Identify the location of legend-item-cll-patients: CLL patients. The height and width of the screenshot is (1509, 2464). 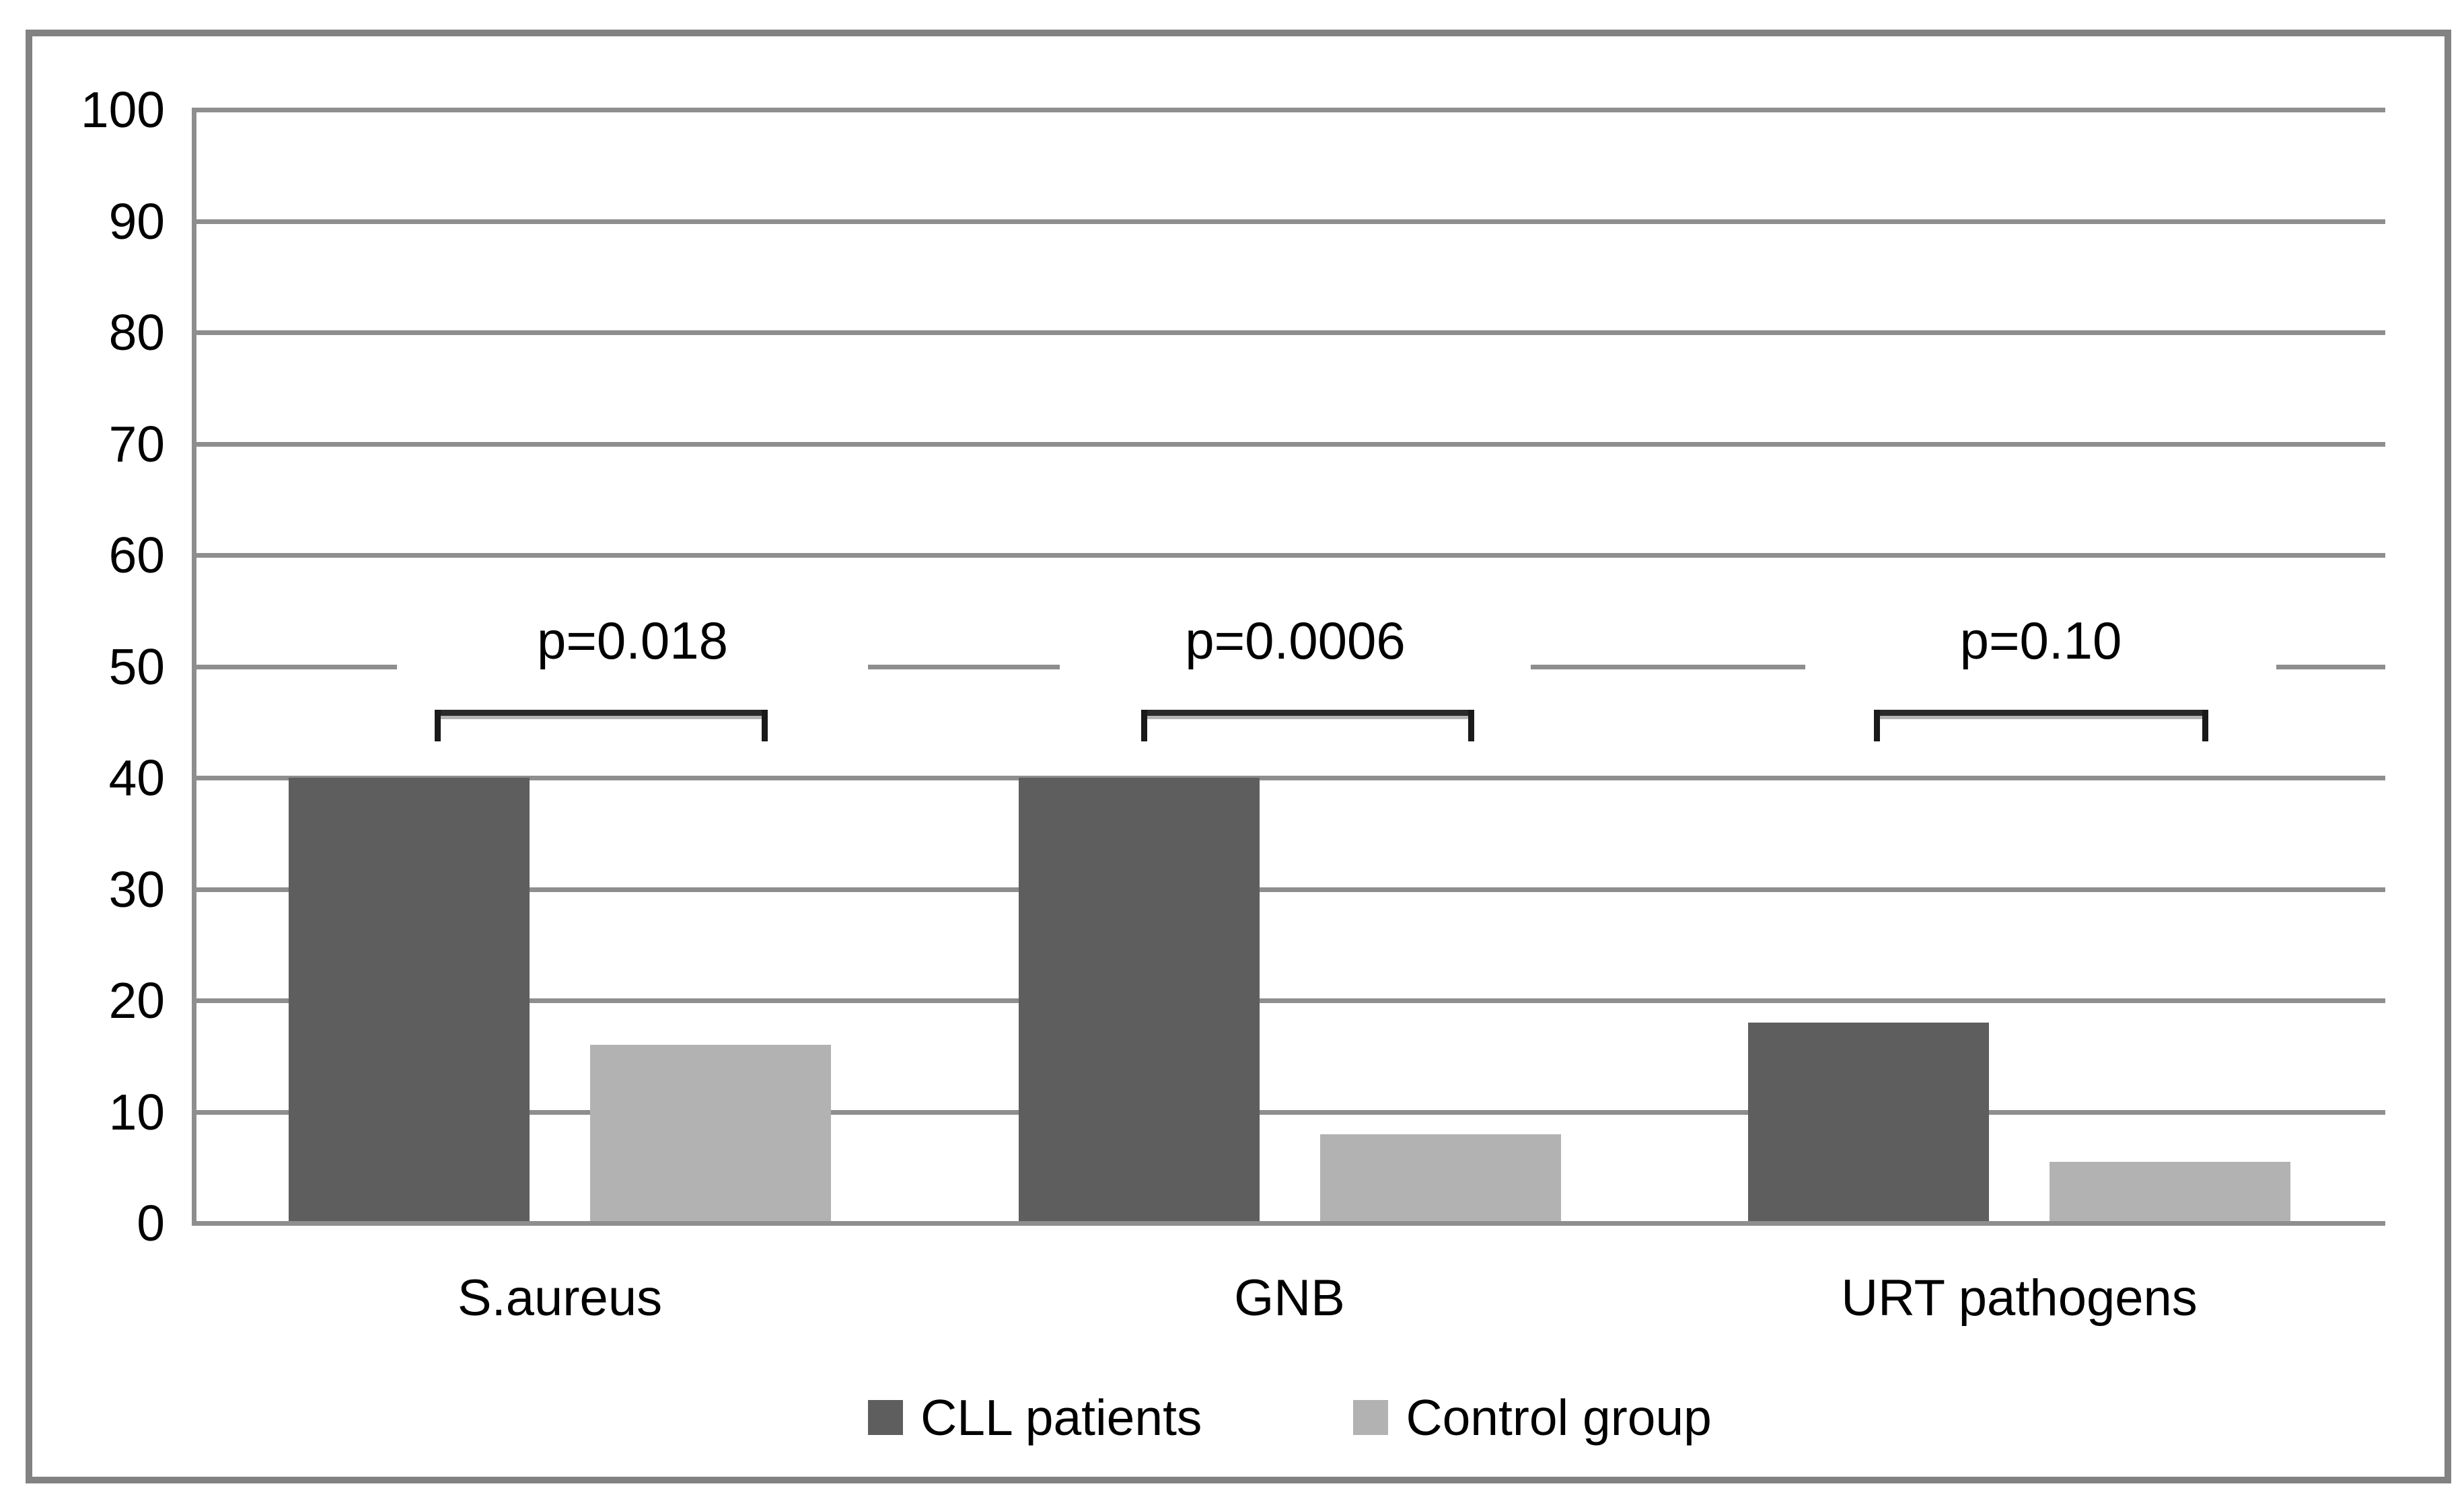
(1035, 1418).